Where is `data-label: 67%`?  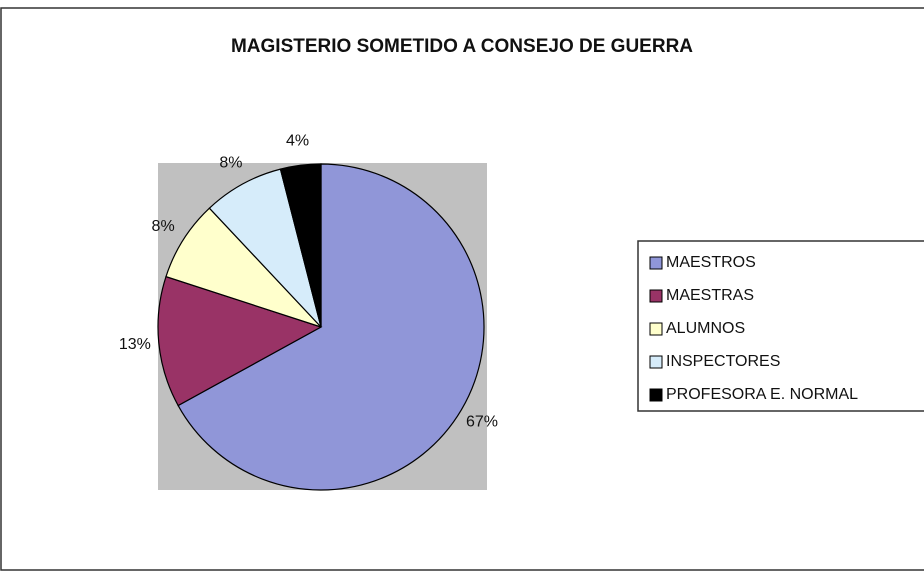
data-label: 67% is located at coordinates (482, 421).